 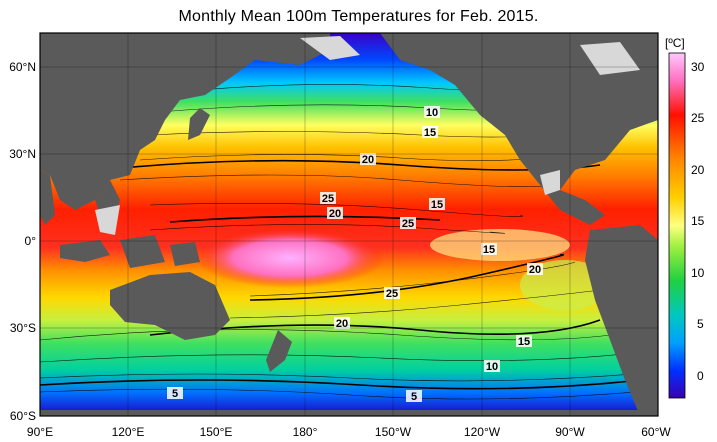 What do you see at coordinates (698, 118) in the screenshot?
I see `colorbar-tick: 25` at bounding box center [698, 118].